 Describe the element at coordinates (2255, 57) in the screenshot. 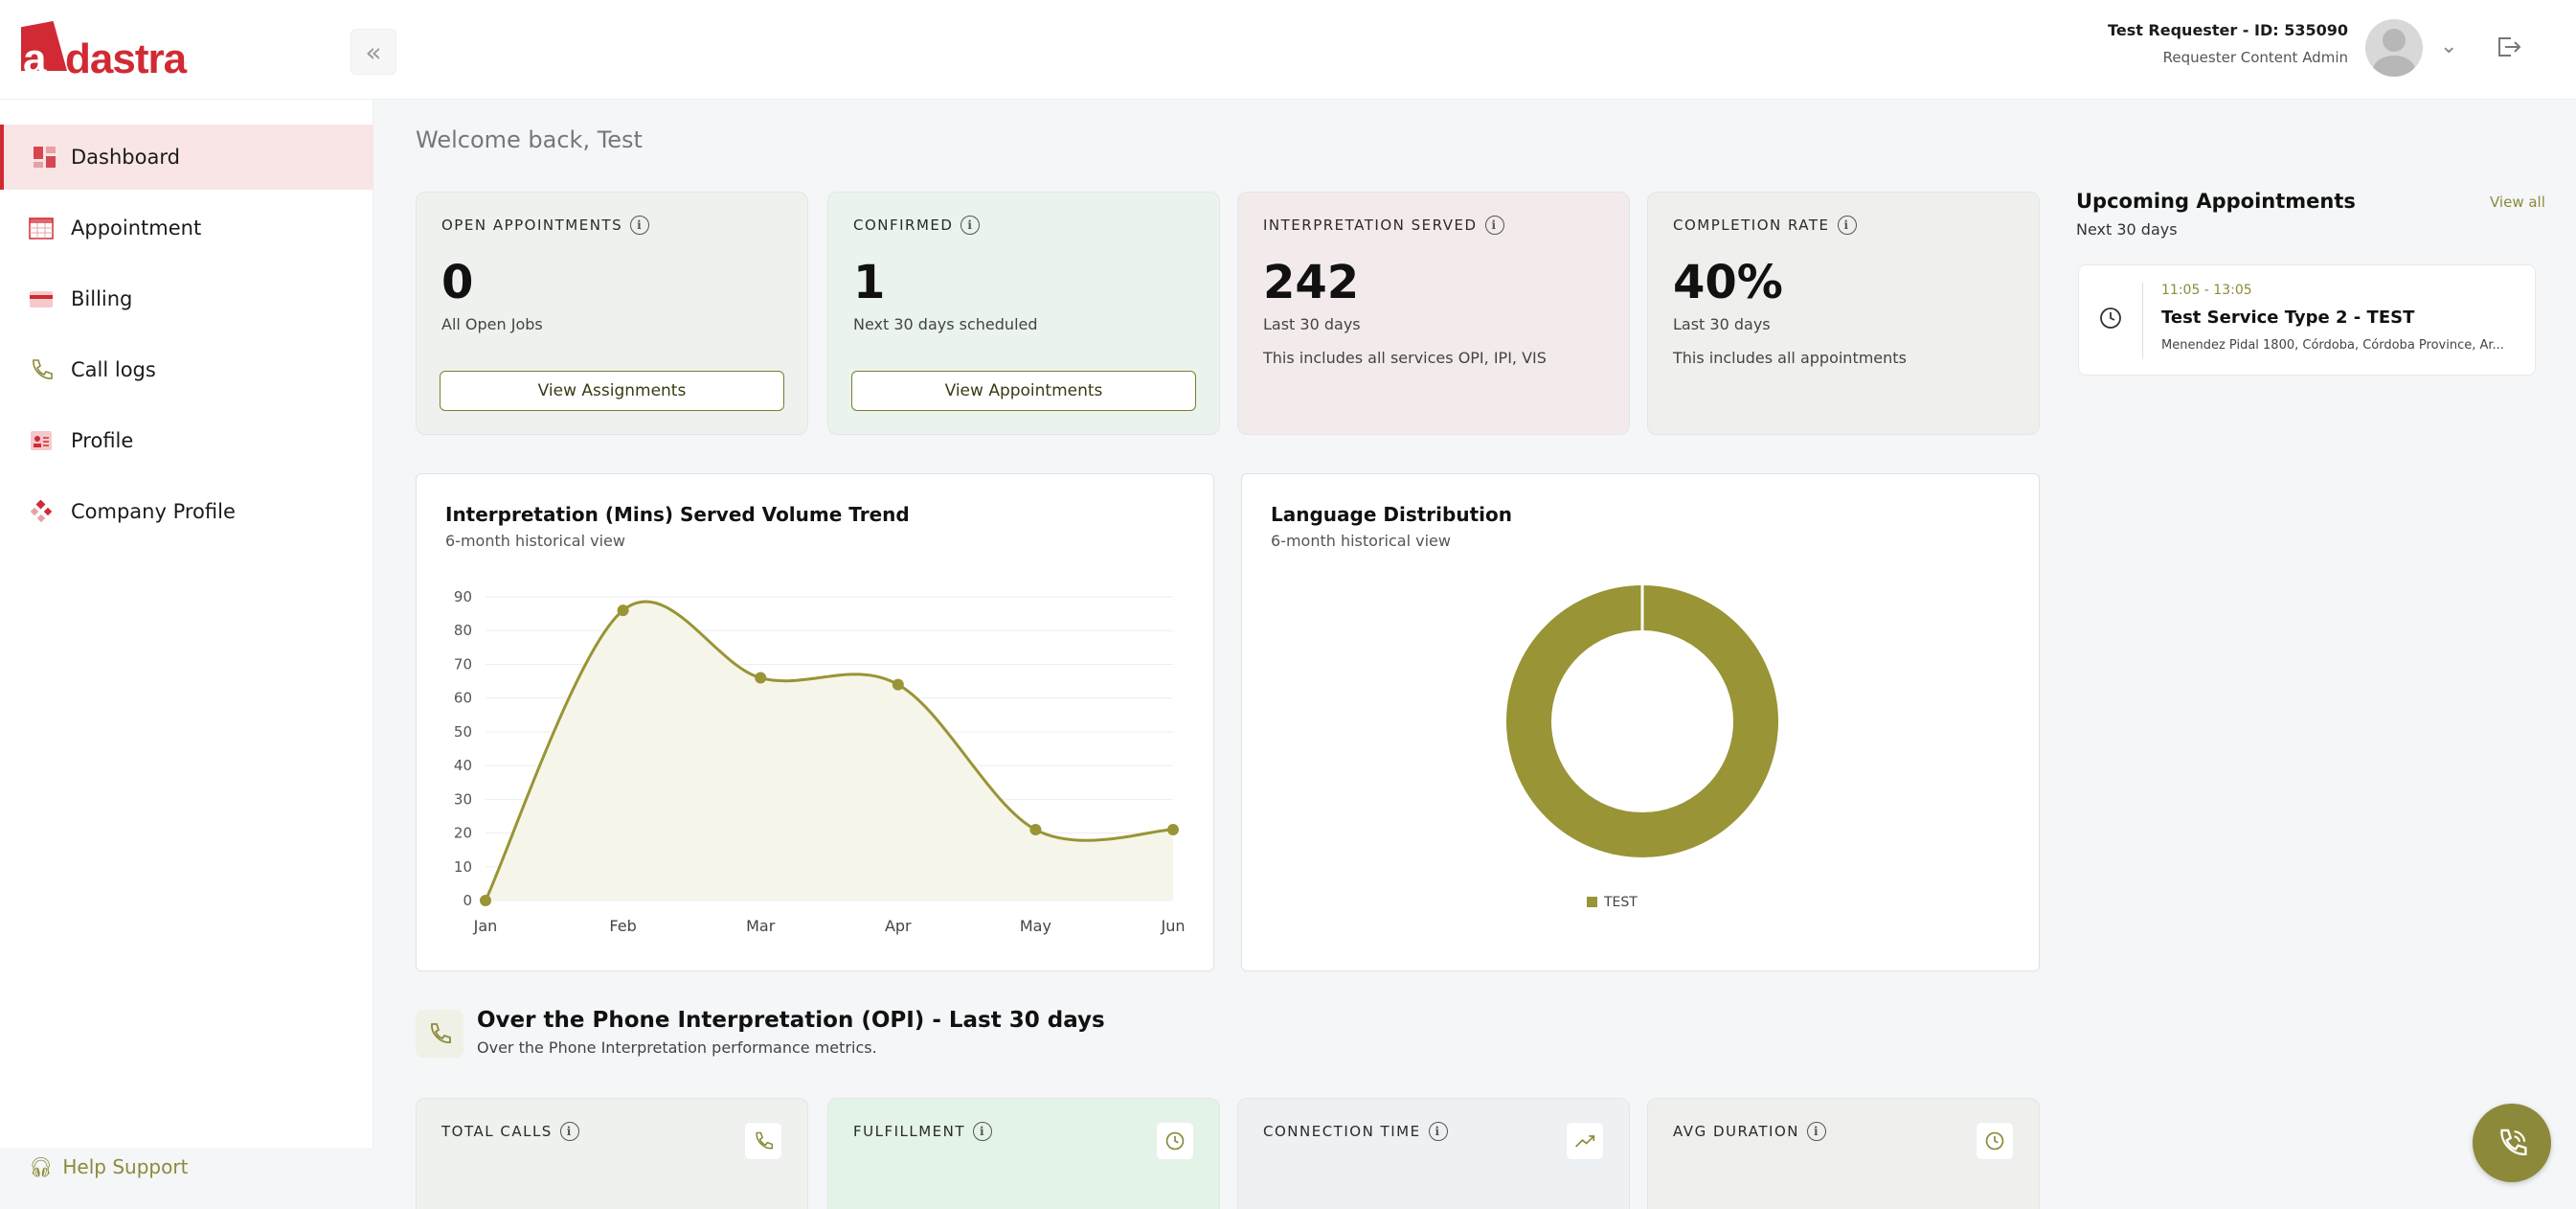

I see `user-role: Requester Content Admin` at that location.